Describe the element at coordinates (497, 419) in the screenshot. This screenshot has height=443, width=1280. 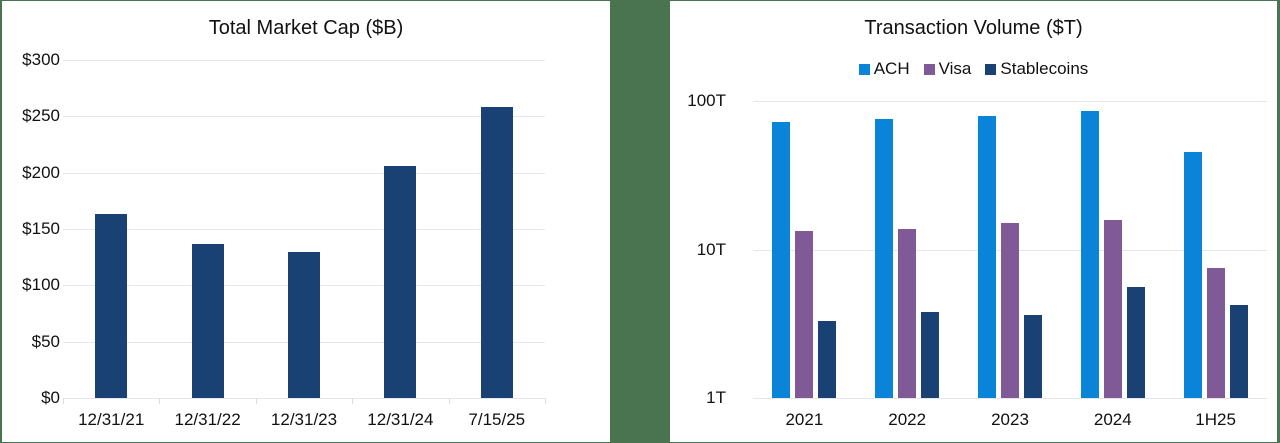
I see `x-axis-label: 7/15/25` at that location.